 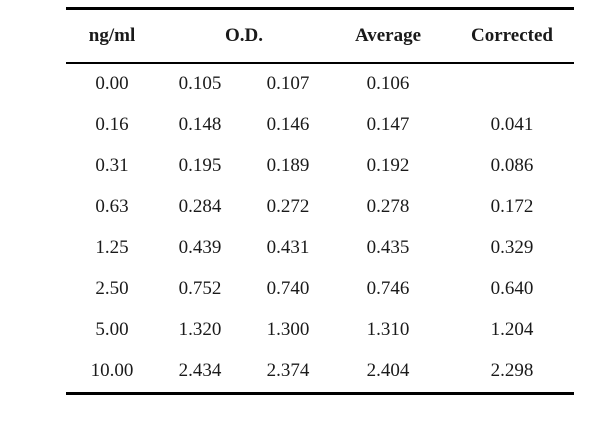 What do you see at coordinates (512, 370) in the screenshot?
I see `cell-corrected: 2.298` at bounding box center [512, 370].